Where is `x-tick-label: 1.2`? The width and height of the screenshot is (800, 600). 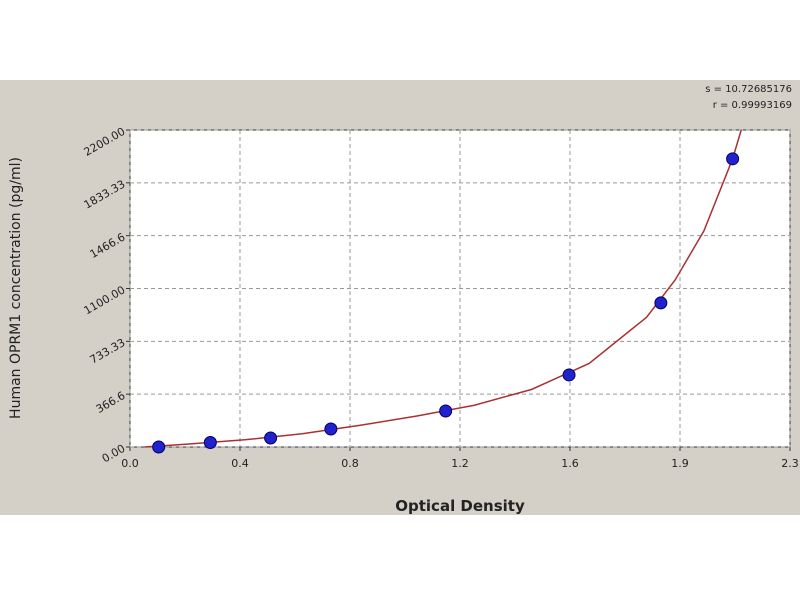
x-tick-label: 1.2 is located at coordinates (460, 463).